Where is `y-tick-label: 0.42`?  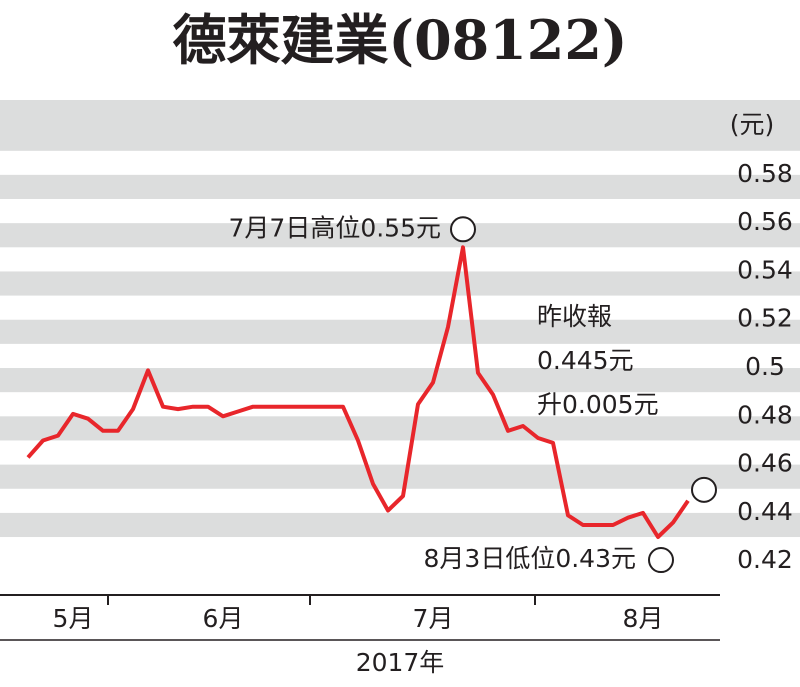
y-tick-label: 0.42 is located at coordinates (765, 559).